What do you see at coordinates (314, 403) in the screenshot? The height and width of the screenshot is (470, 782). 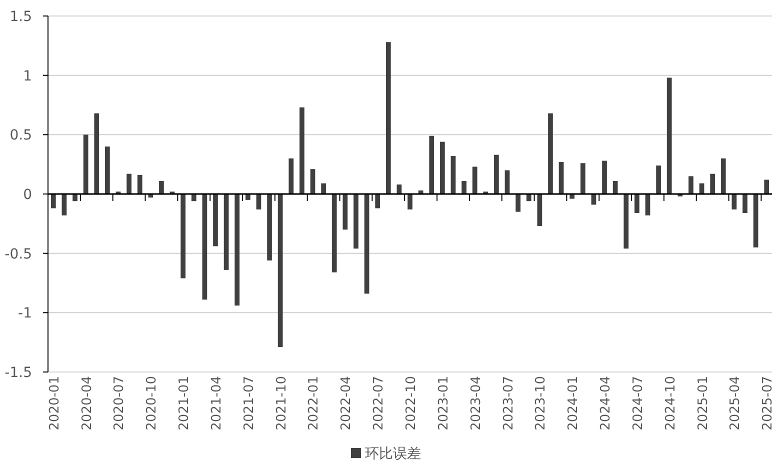 I see `x-tick-label: 2022-01` at bounding box center [314, 403].